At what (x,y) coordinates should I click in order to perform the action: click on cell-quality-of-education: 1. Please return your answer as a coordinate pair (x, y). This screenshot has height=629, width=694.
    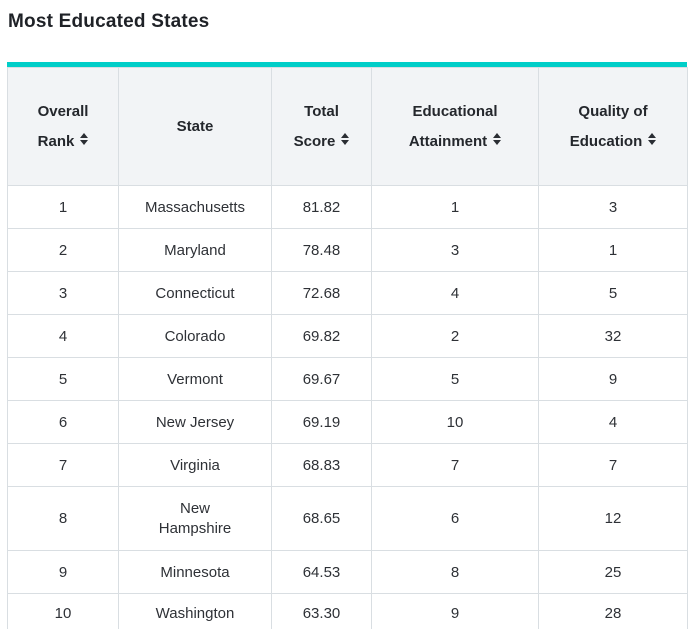
    Looking at the image, I should click on (613, 250).